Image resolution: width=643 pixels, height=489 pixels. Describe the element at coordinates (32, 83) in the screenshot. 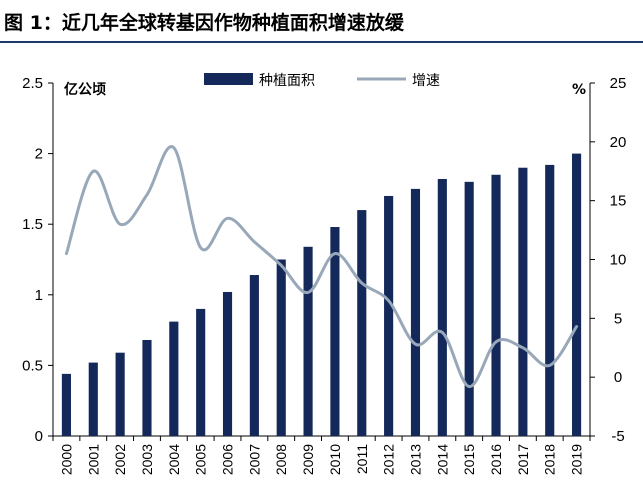

I see `left-axis-tick-label: 2.5` at that location.